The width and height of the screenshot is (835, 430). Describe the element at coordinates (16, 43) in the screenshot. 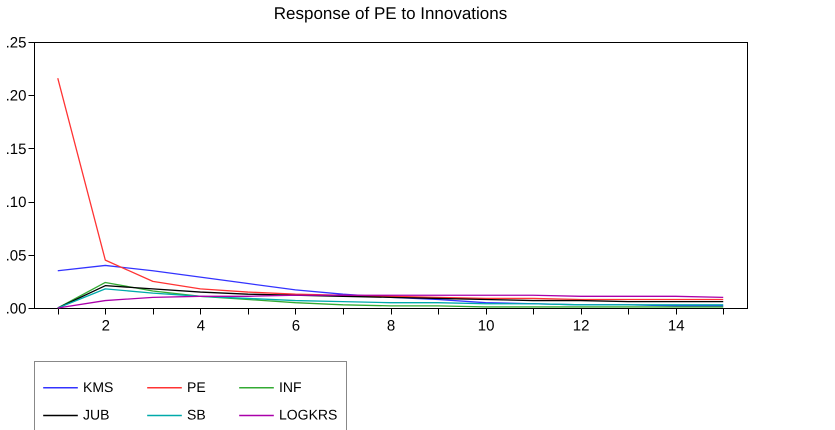

I see `y-tick-label: .25` at that location.